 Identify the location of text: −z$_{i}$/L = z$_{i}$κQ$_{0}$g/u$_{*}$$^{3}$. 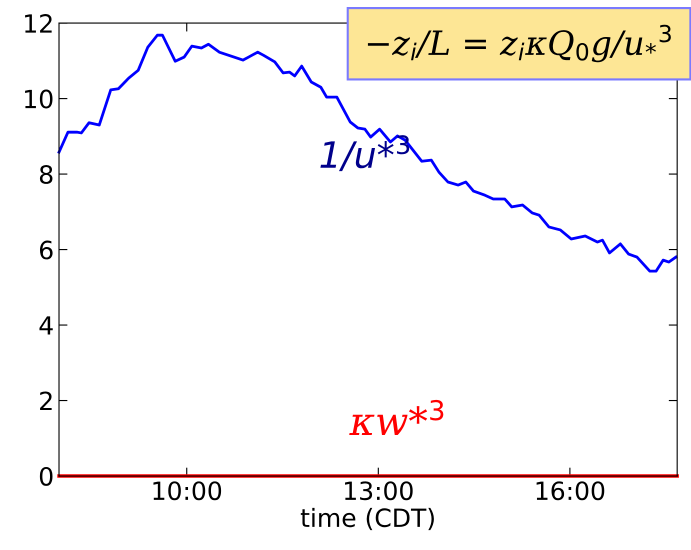
(519, 43).